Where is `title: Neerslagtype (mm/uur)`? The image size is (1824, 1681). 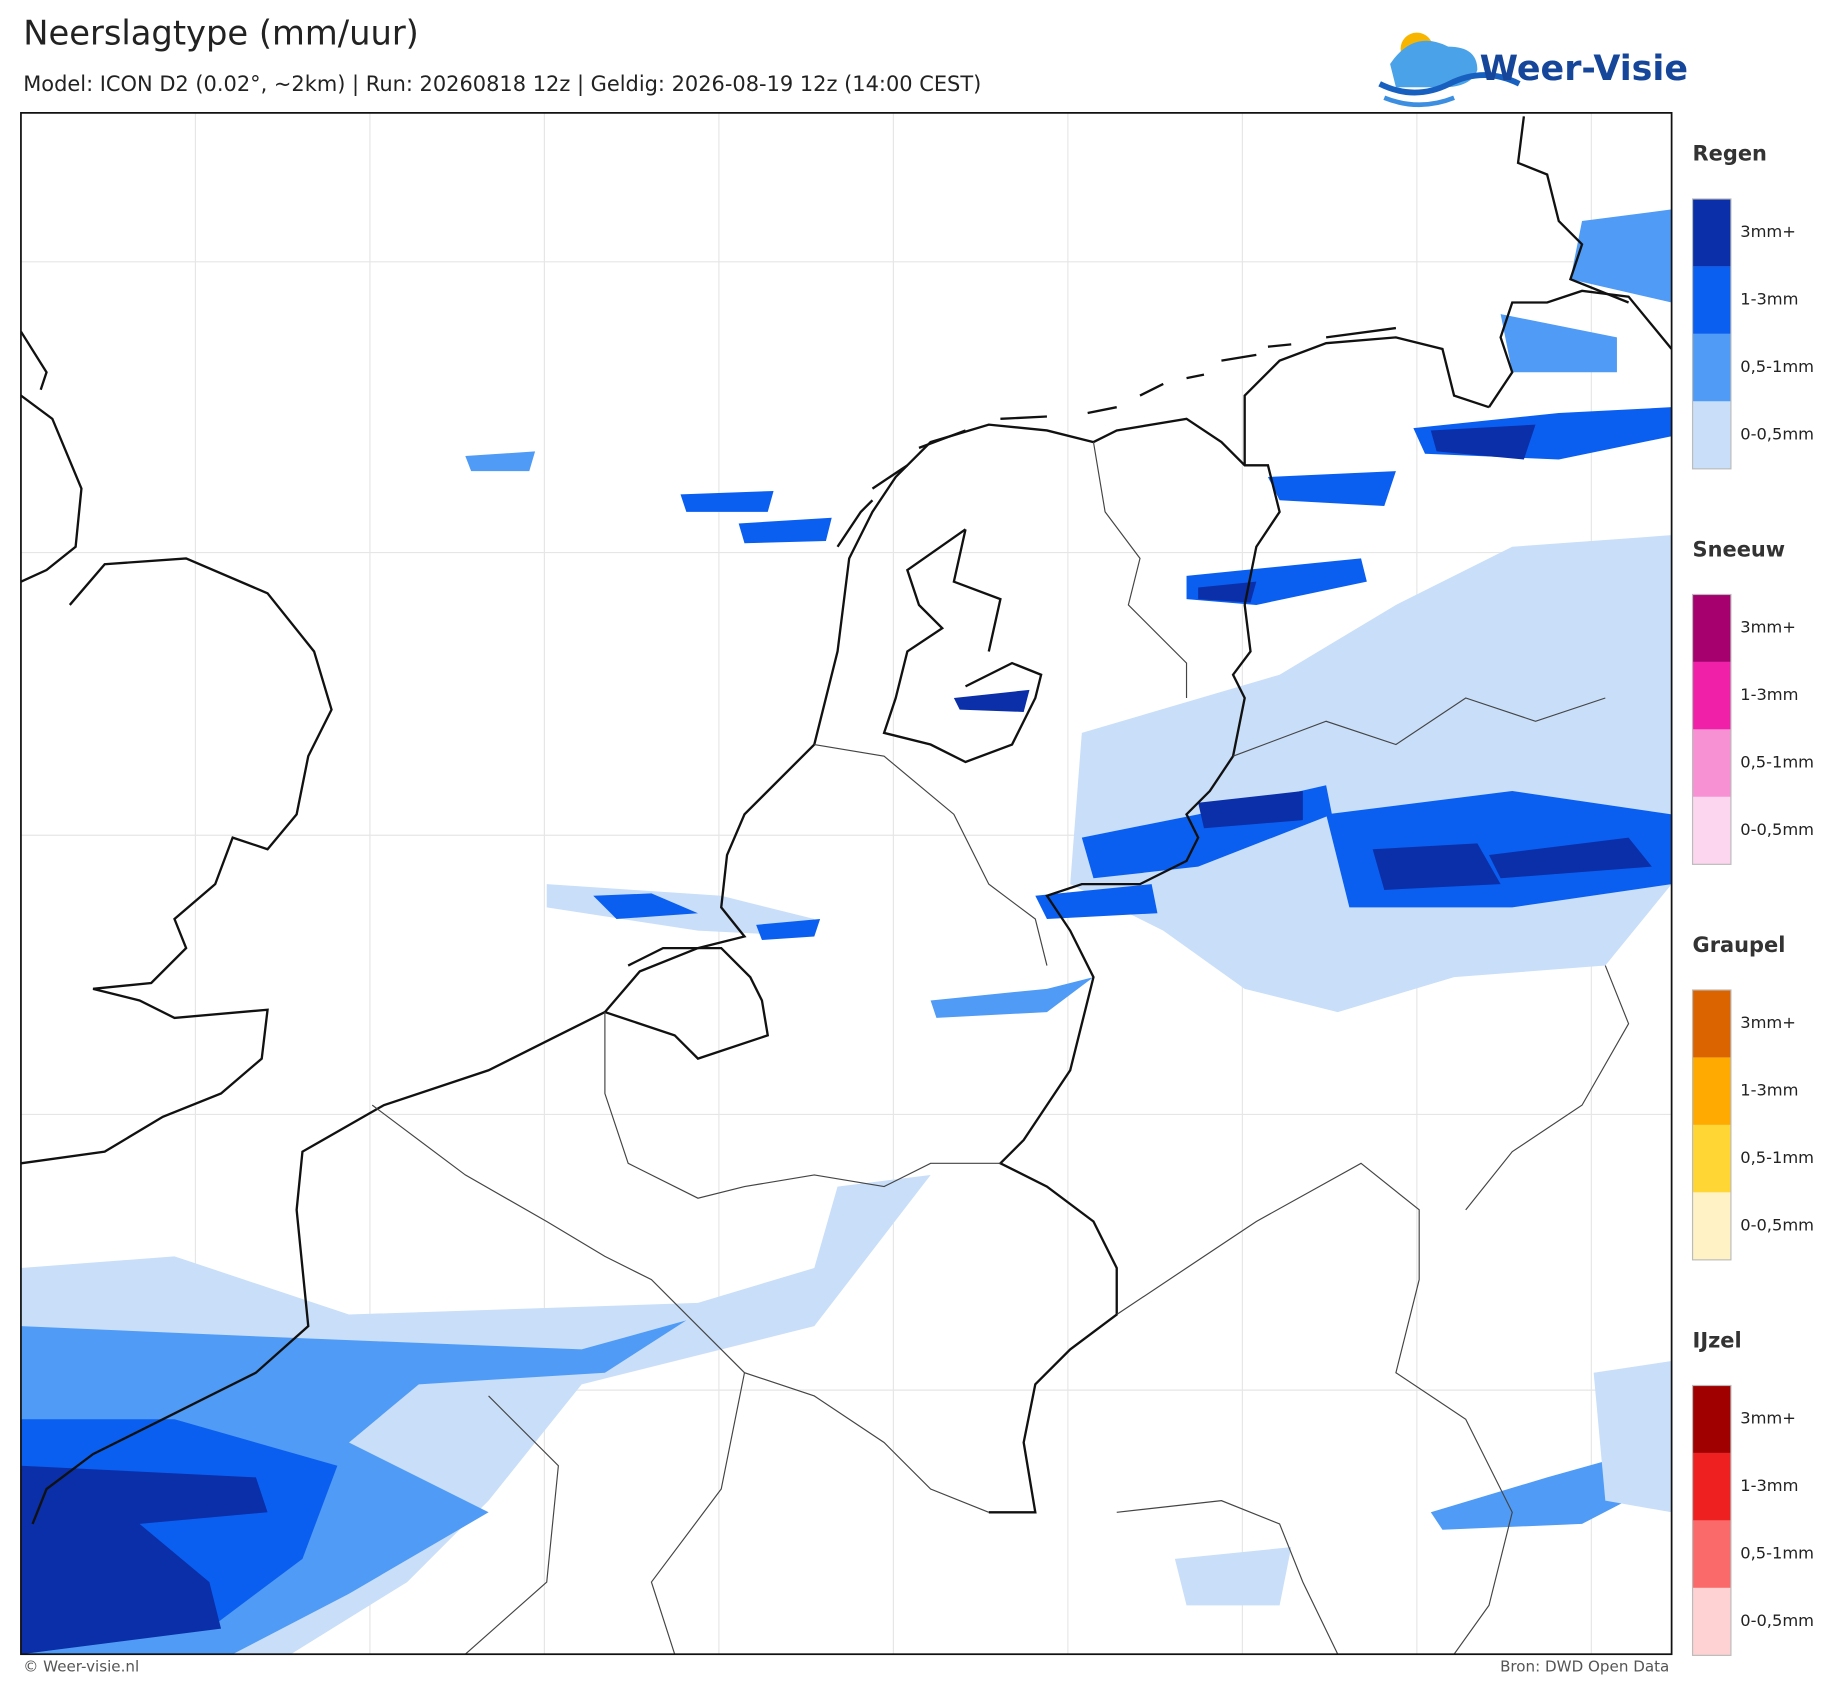 title: Neerslagtype (mm/uur) is located at coordinates (221, 32).